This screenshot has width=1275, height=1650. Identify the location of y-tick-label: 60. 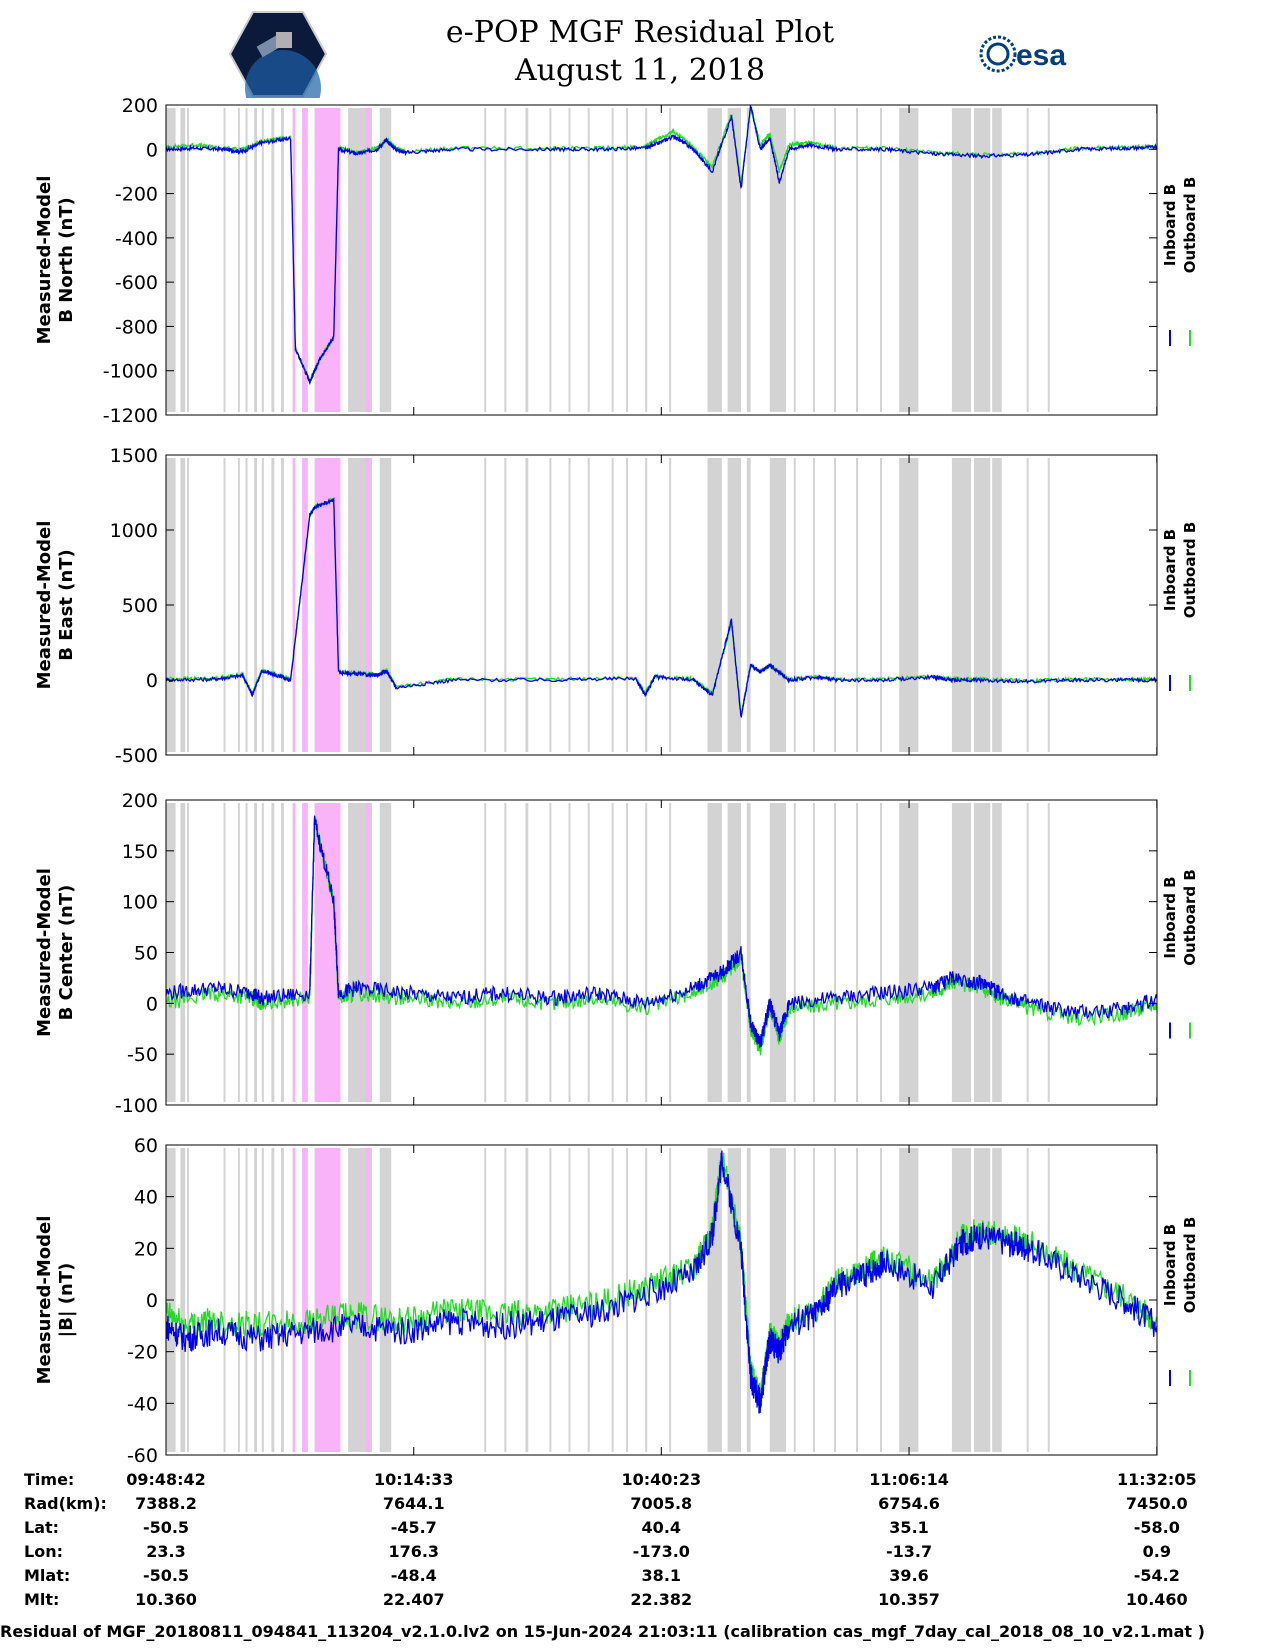
(146, 1146).